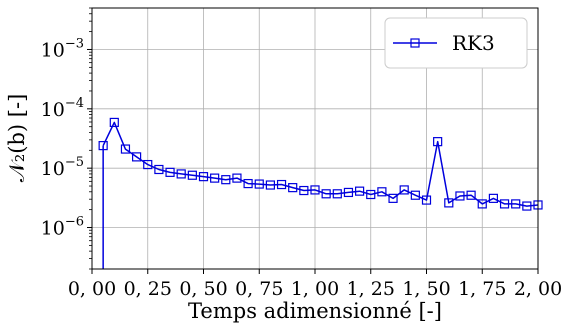  I want to click on legend-label: RK3, so click(473, 43).